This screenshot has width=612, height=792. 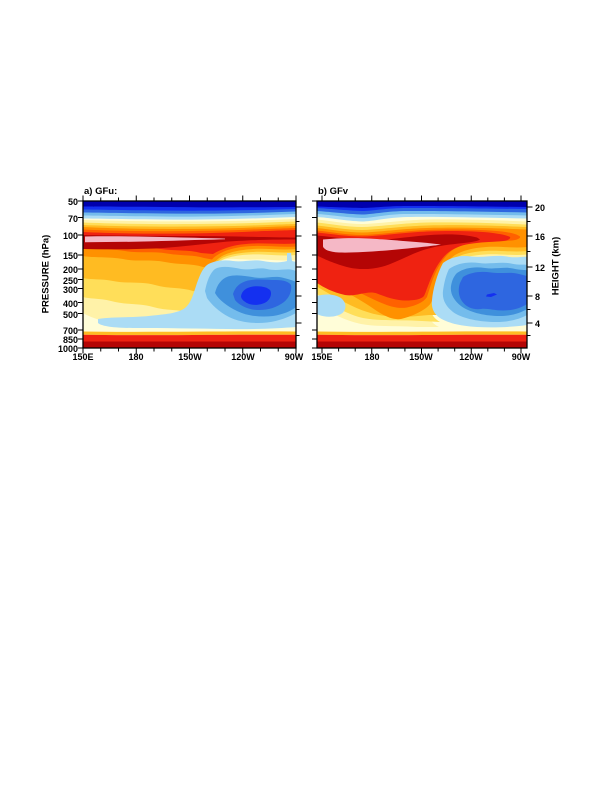 I want to click on height-tick-label: 16, so click(x=540, y=237).